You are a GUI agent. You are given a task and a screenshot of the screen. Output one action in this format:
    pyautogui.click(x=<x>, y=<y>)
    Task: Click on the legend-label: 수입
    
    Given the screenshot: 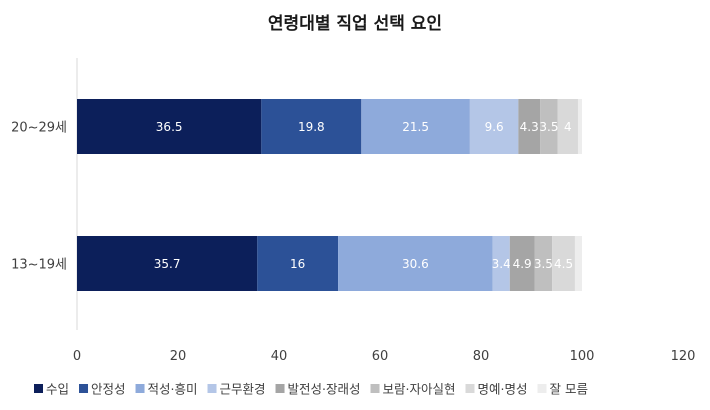 What is the action you would take?
    pyautogui.click(x=57, y=389)
    